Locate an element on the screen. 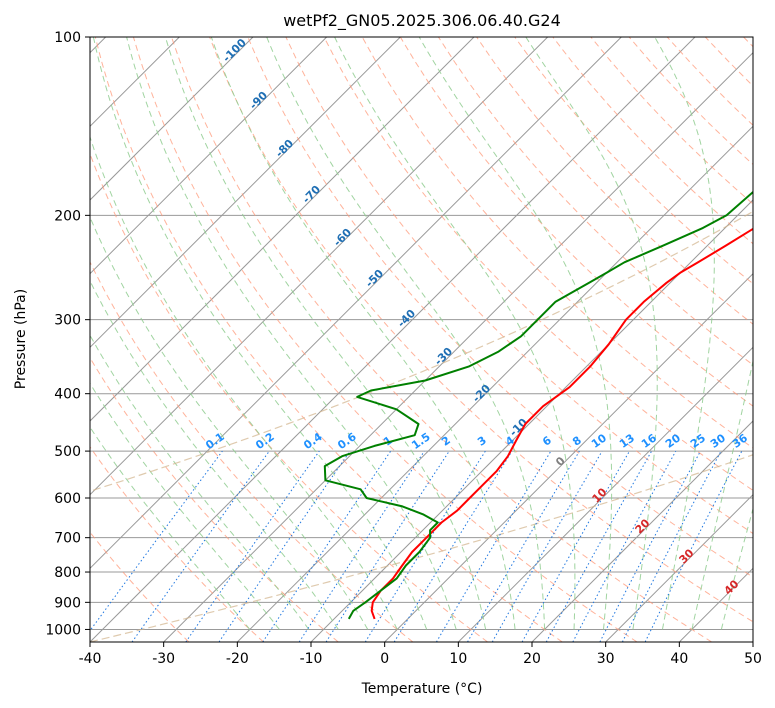  x-tick-label: -30 is located at coordinates (163, 659).